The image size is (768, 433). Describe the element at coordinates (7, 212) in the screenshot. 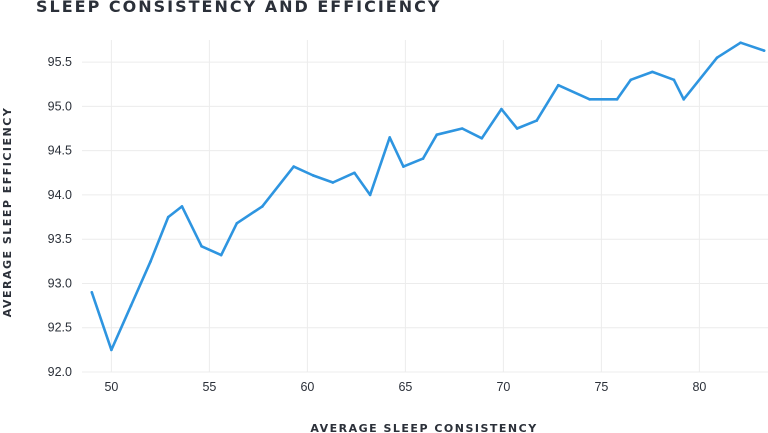

I see `y-axis-title: AVERAGE SLEEP EFFICIENCY` at that location.